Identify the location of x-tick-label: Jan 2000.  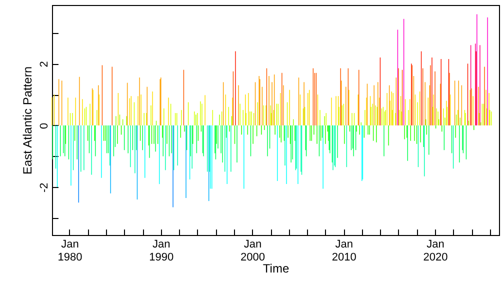
(252, 251).